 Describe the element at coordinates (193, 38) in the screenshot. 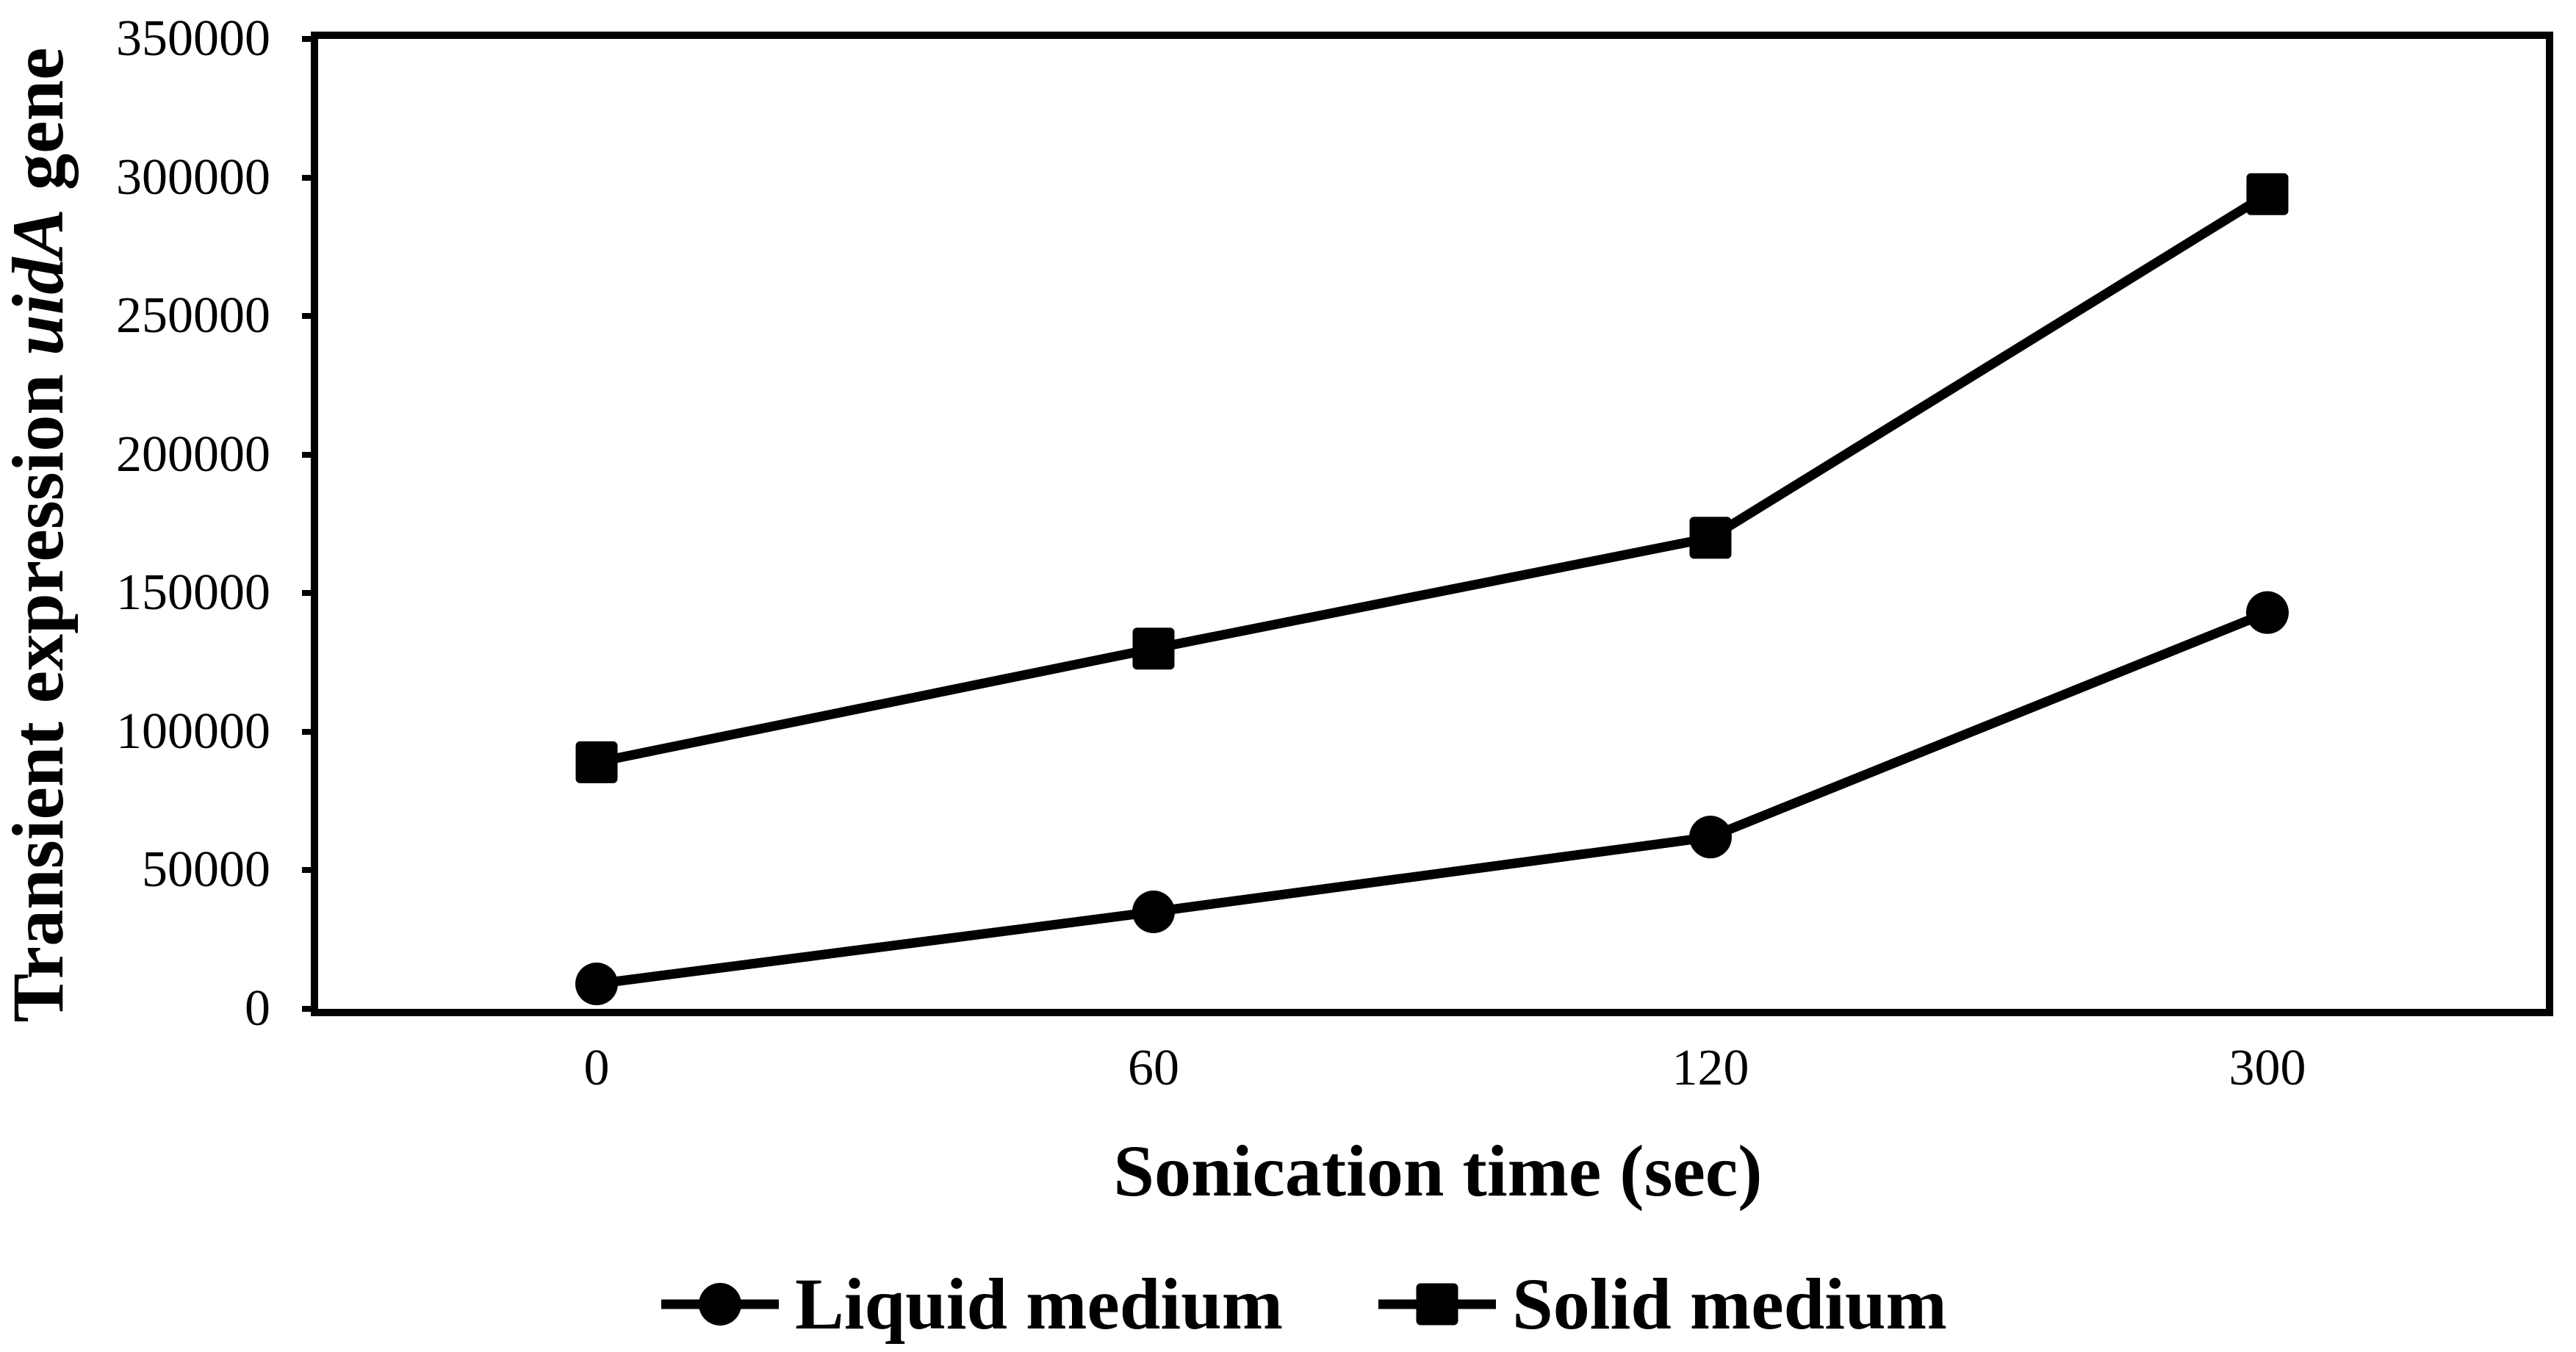

I see `y-tick-label: 350000` at that location.